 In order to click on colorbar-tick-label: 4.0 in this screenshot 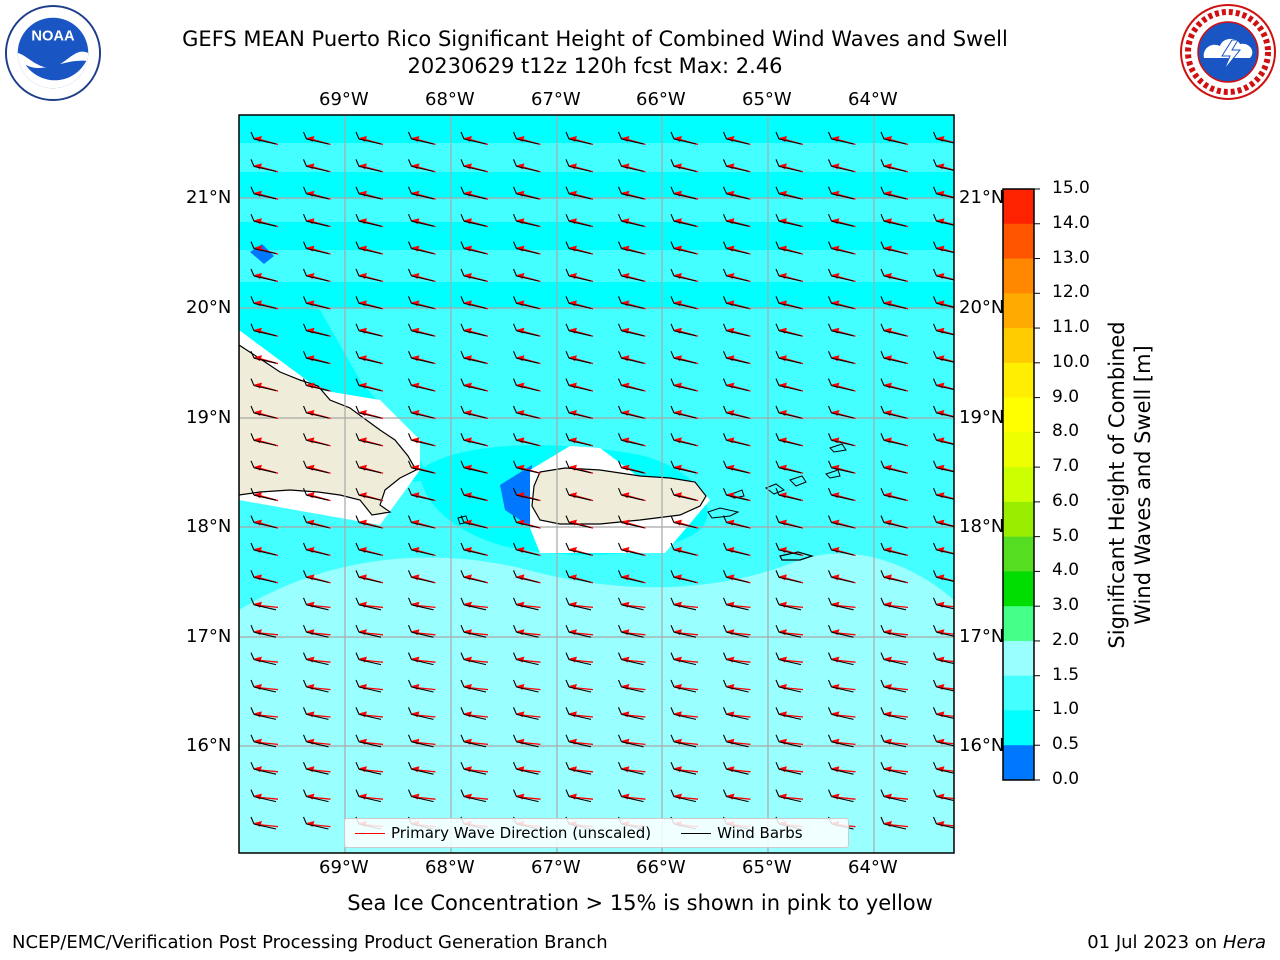, I will do `click(1066, 570)`.